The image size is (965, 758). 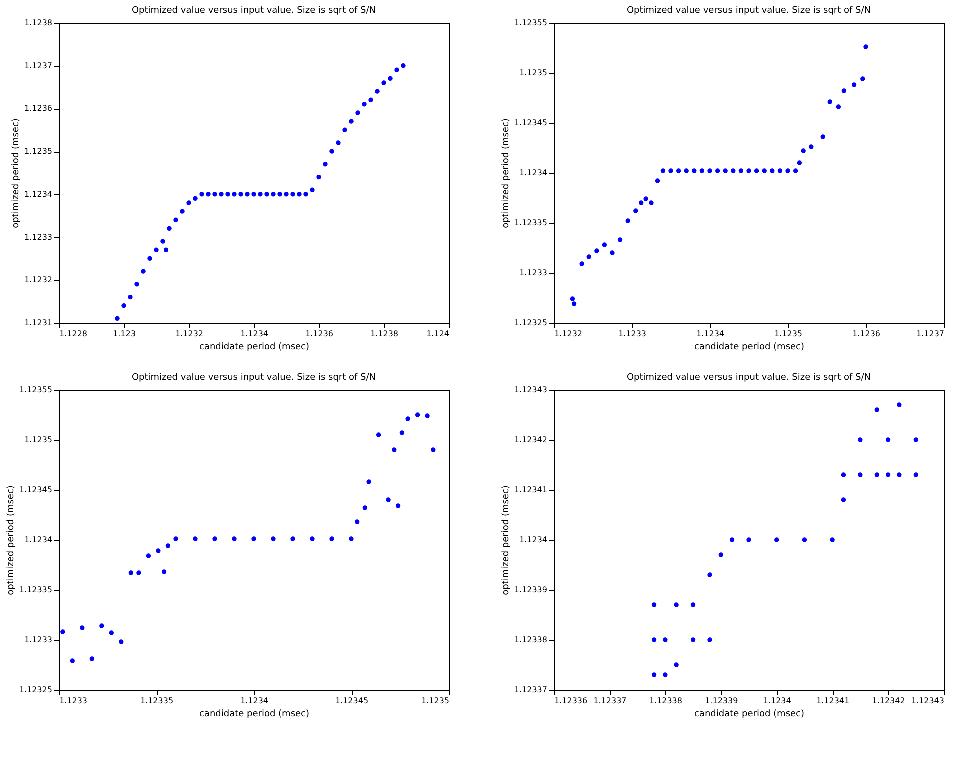 What do you see at coordinates (38, 65) in the screenshot?
I see `y-tick-label: 1.1237` at bounding box center [38, 65].